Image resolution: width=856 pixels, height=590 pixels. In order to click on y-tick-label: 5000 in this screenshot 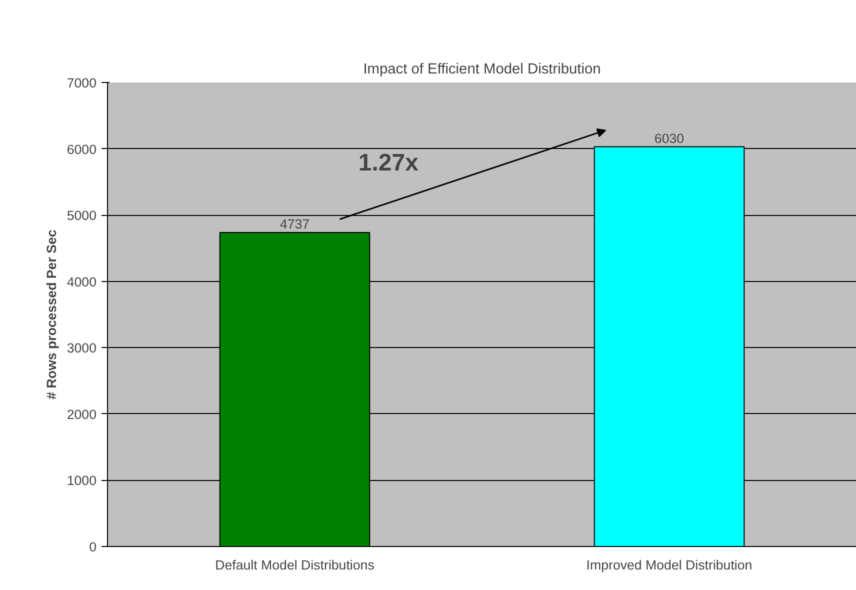, I will do `click(81, 216)`.